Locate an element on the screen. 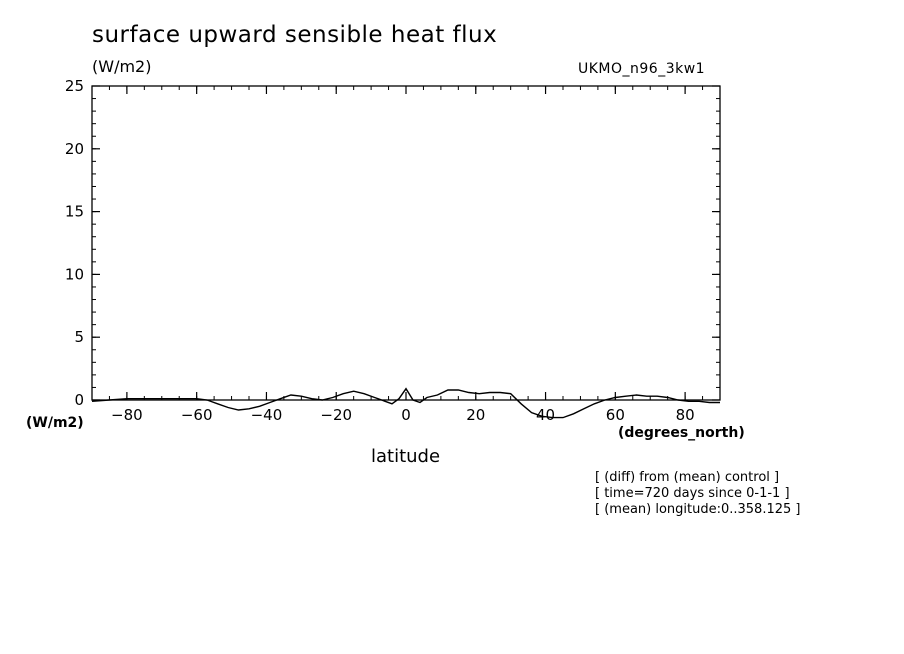 The image size is (904, 654). model-label: UKMO_n96_3kw1 is located at coordinates (642, 69).